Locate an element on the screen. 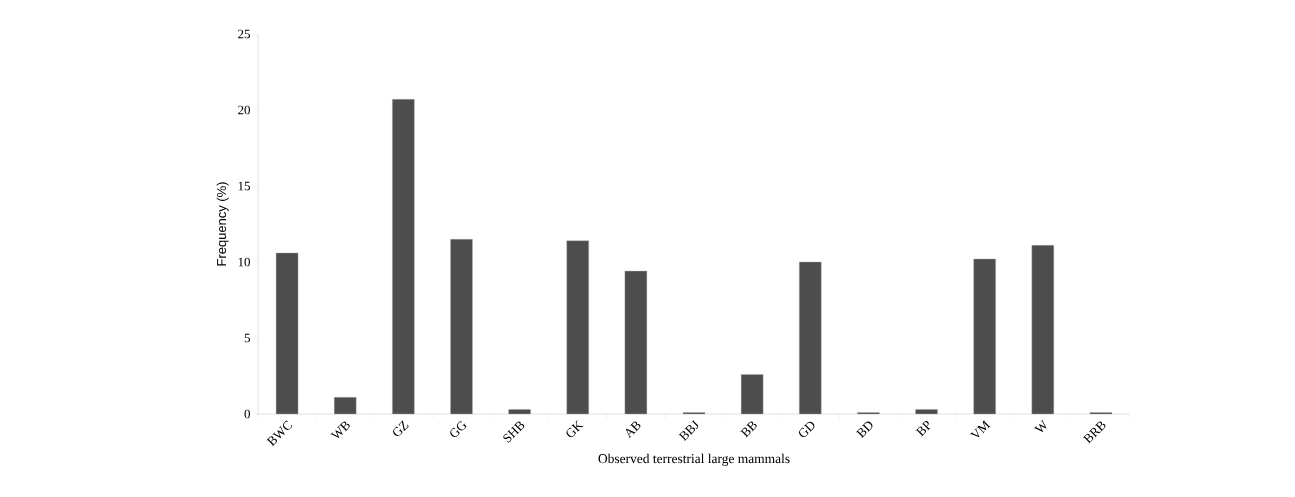 The width and height of the screenshot is (1295, 497). x-tick-label: BB is located at coordinates (748, 429).